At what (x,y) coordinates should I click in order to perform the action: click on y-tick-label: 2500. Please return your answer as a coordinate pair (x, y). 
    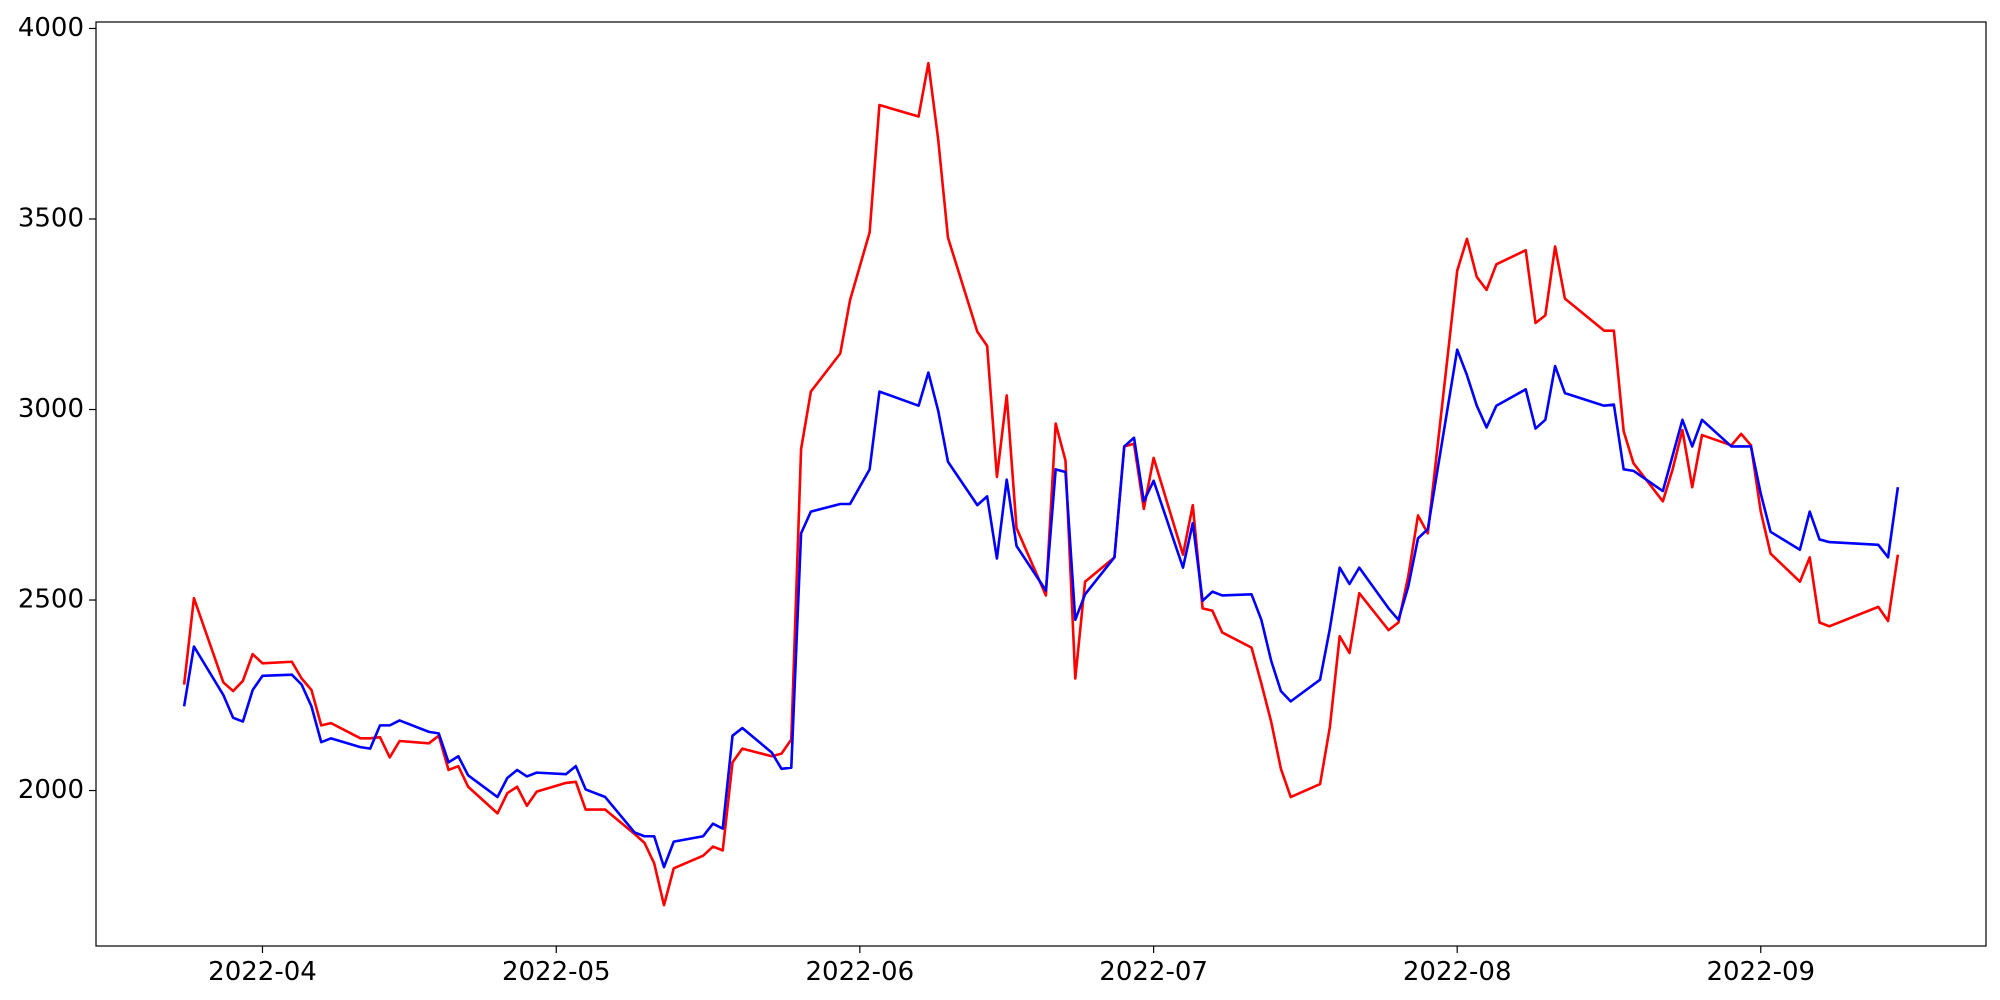
    Looking at the image, I should click on (51, 600).